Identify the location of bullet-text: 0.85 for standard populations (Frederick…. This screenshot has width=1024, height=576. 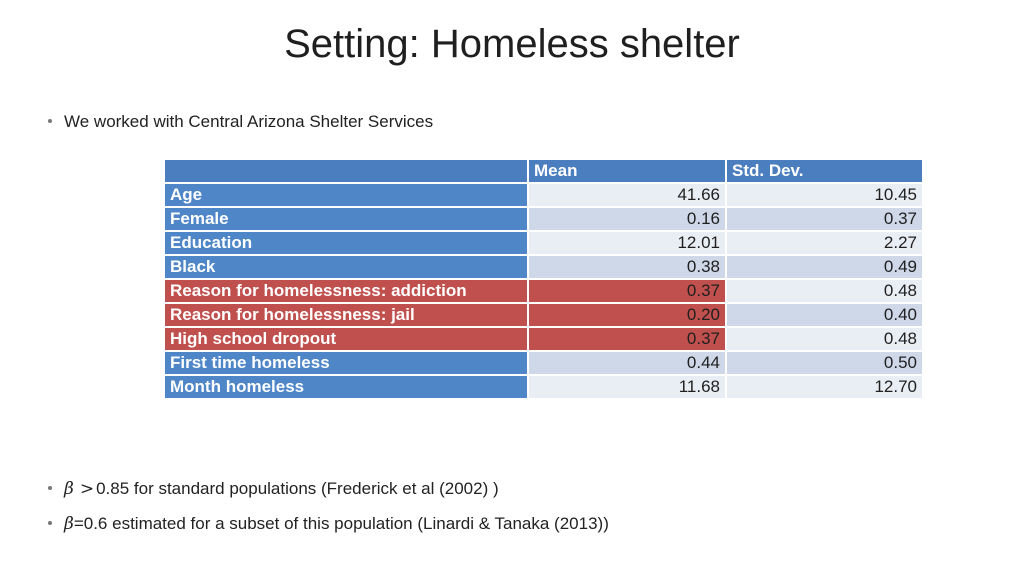
(297, 488).